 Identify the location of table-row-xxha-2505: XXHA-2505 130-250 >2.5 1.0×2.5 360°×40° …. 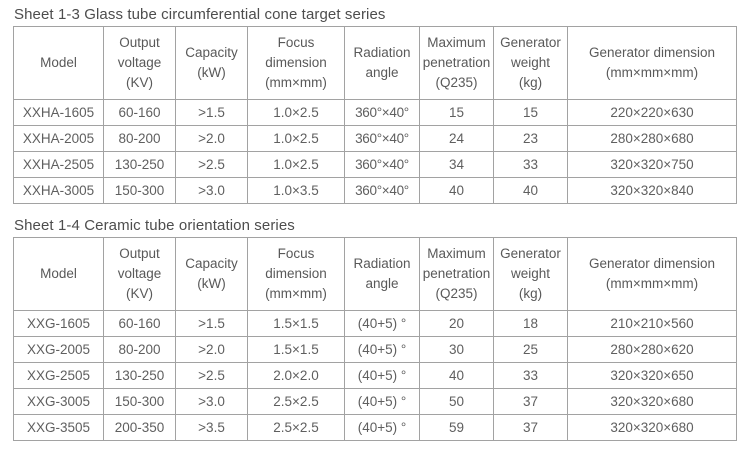
(375, 164).